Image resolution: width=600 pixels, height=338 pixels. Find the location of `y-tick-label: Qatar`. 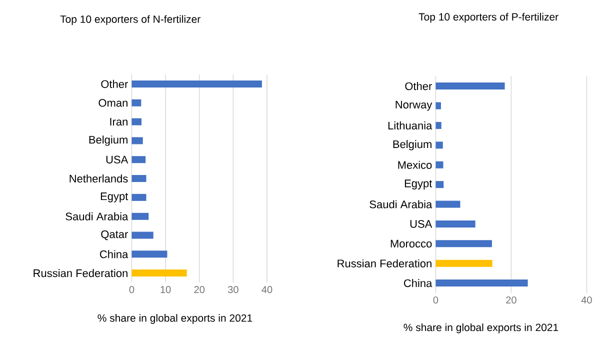

y-tick-label: Qatar is located at coordinates (114, 235).